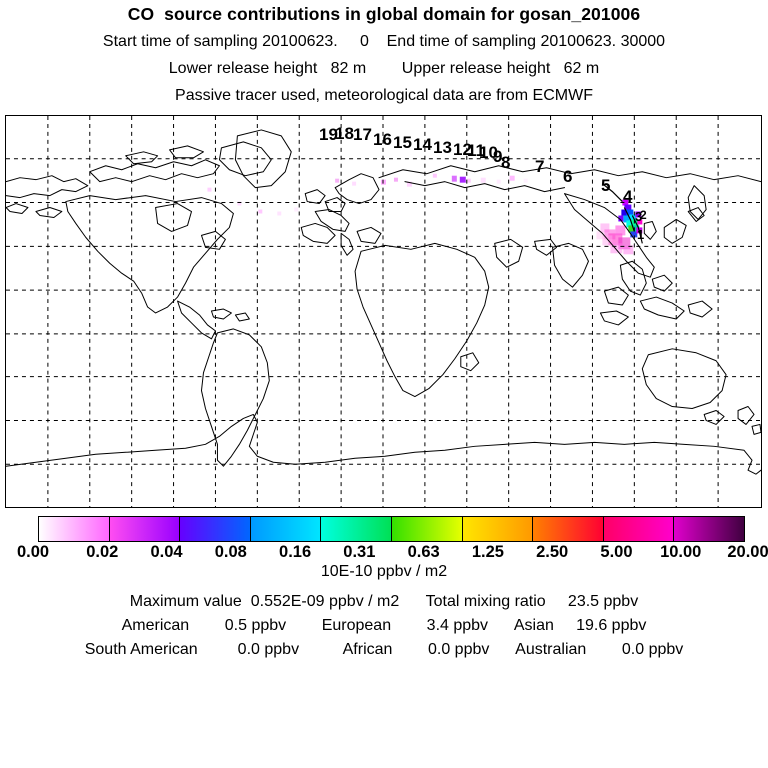 This screenshot has width=768, height=768. I want to click on trajectory-day-label: 10, so click(488, 152).